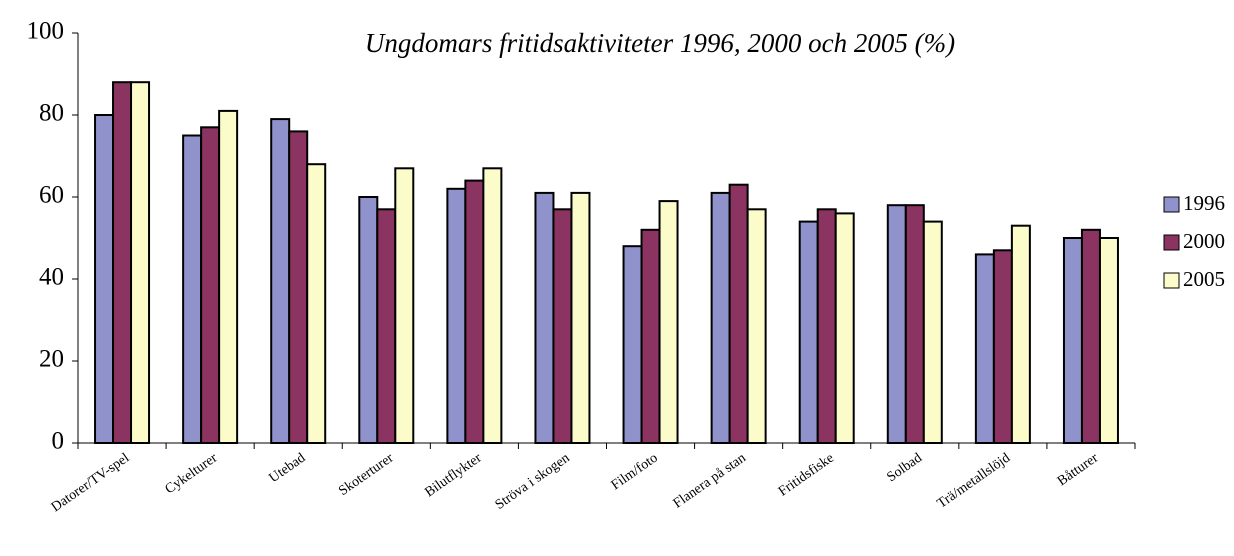 Image resolution: width=1234 pixels, height=556 pixels. Describe the element at coordinates (58, 441) in the screenshot. I see `y-tick-label: 0` at that location.